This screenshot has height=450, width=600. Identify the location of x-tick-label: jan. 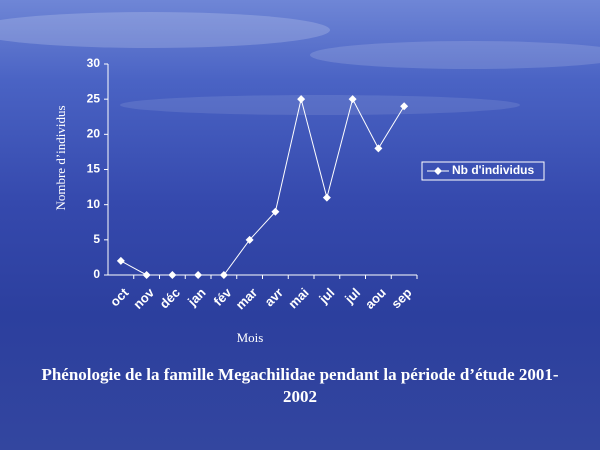
(196, 297).